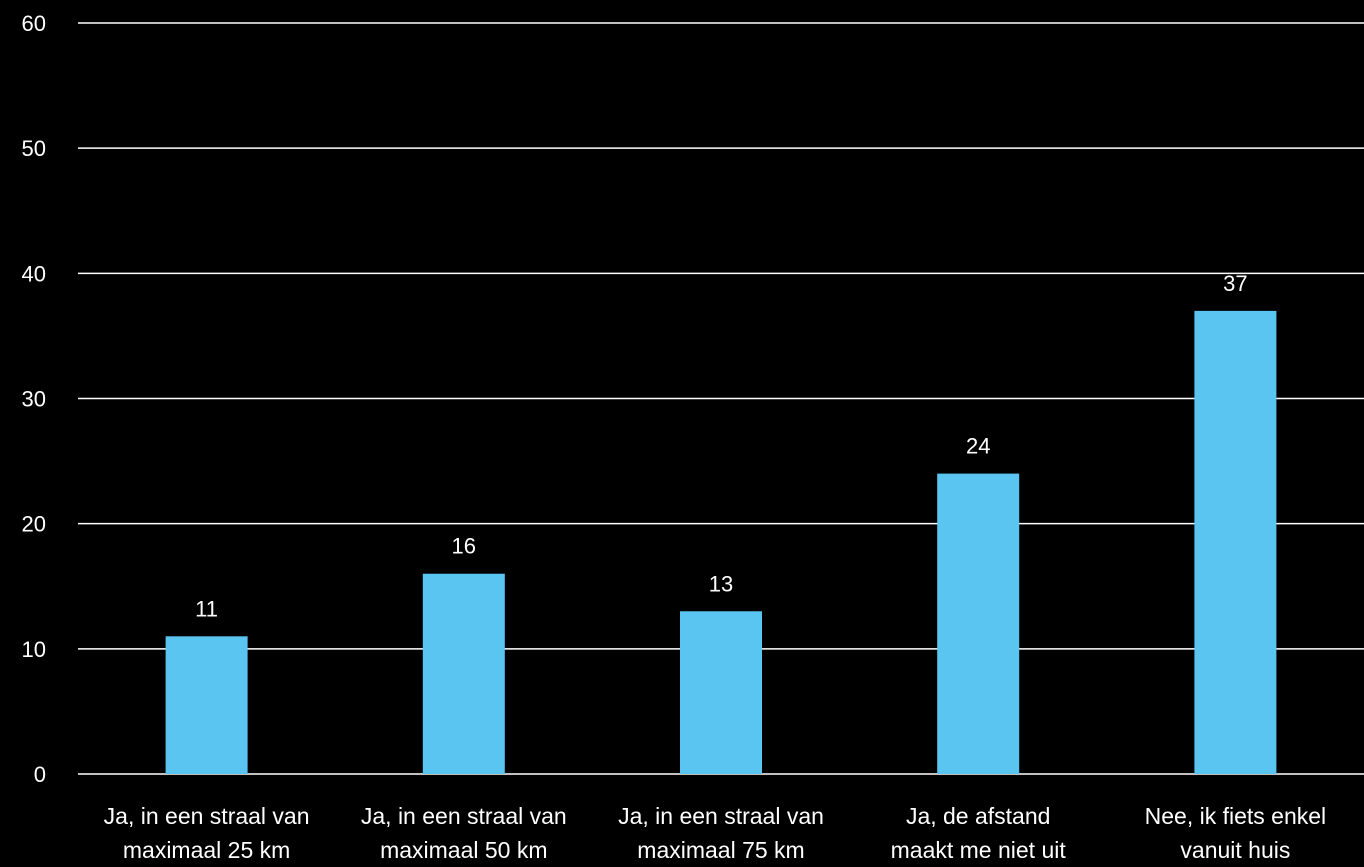 This screenshot has width=1364, height=867. I want to click on y-tick-label-30: 30, so click(34, 399).